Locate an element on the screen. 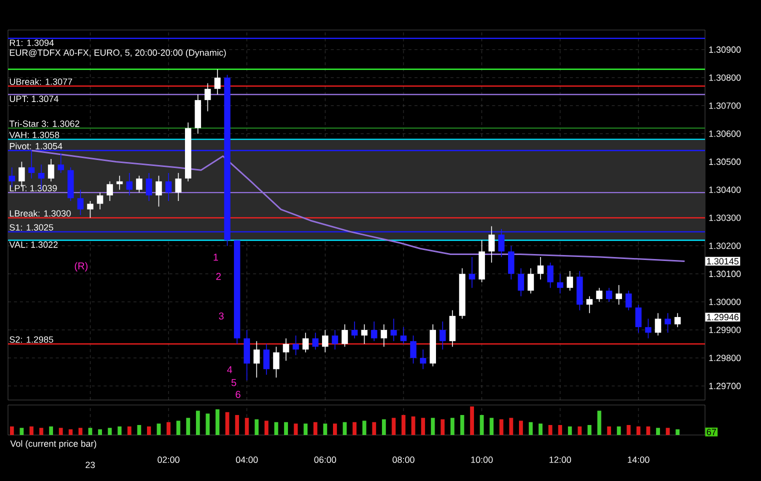 The width and height of the screenshot is (761, 481). ref-line-label: S2: 1.2985 is located at coordinates (32, 339).